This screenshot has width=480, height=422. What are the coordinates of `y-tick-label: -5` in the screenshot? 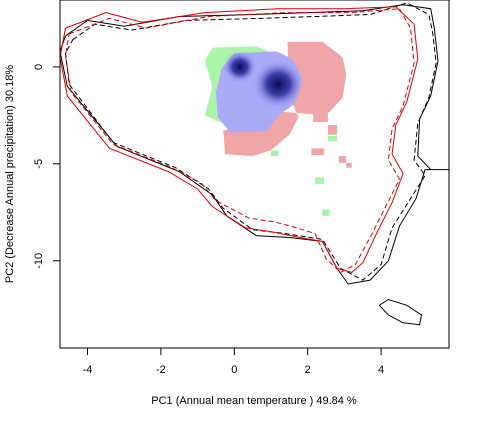 It's located at (39, 164).